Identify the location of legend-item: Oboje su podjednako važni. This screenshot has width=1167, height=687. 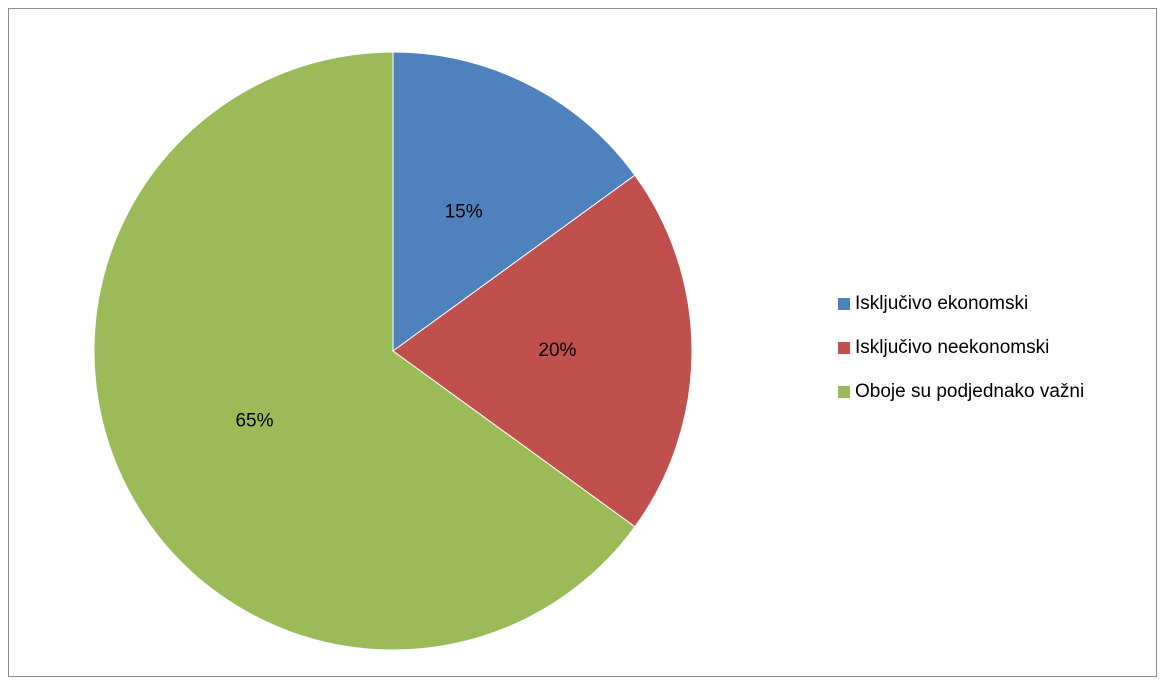
(961, 392).